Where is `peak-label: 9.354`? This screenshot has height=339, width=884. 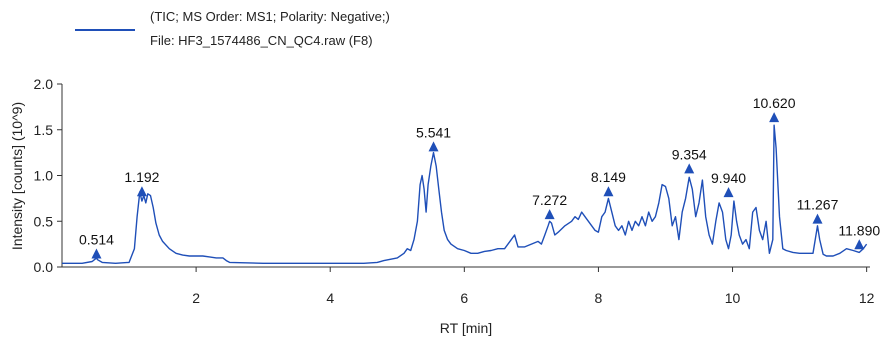 peak-label: 9.354 is located at coordinates (689, 154).